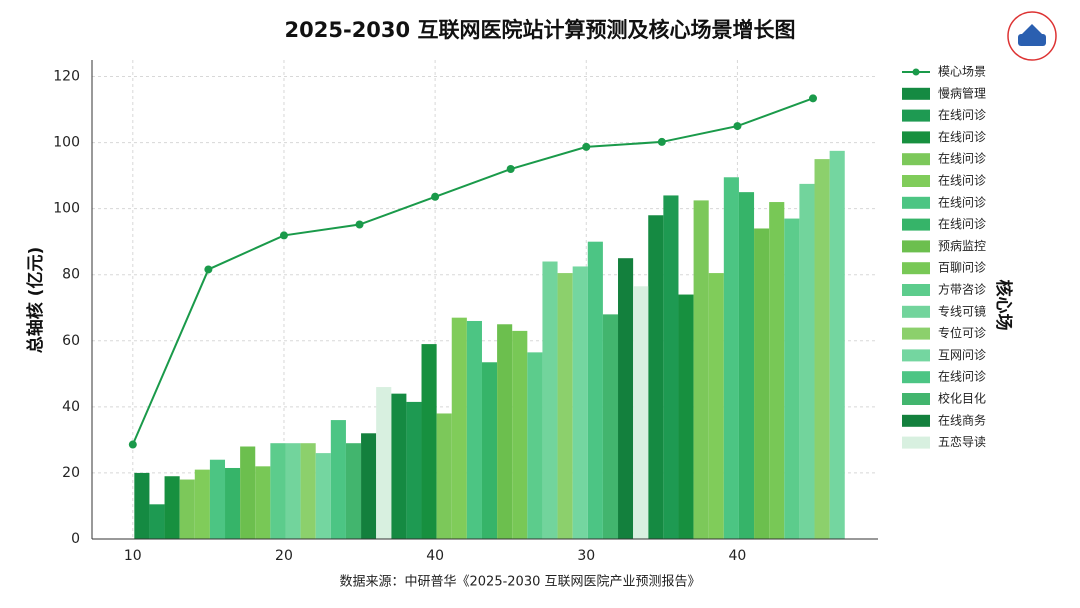 Image resolution: width=1080 pixels, height=608 pixels. What do you see at coordinates (962, 72) in the screenshot?
I see `legend-label: 模心场景` at bounding box center [962, 72].